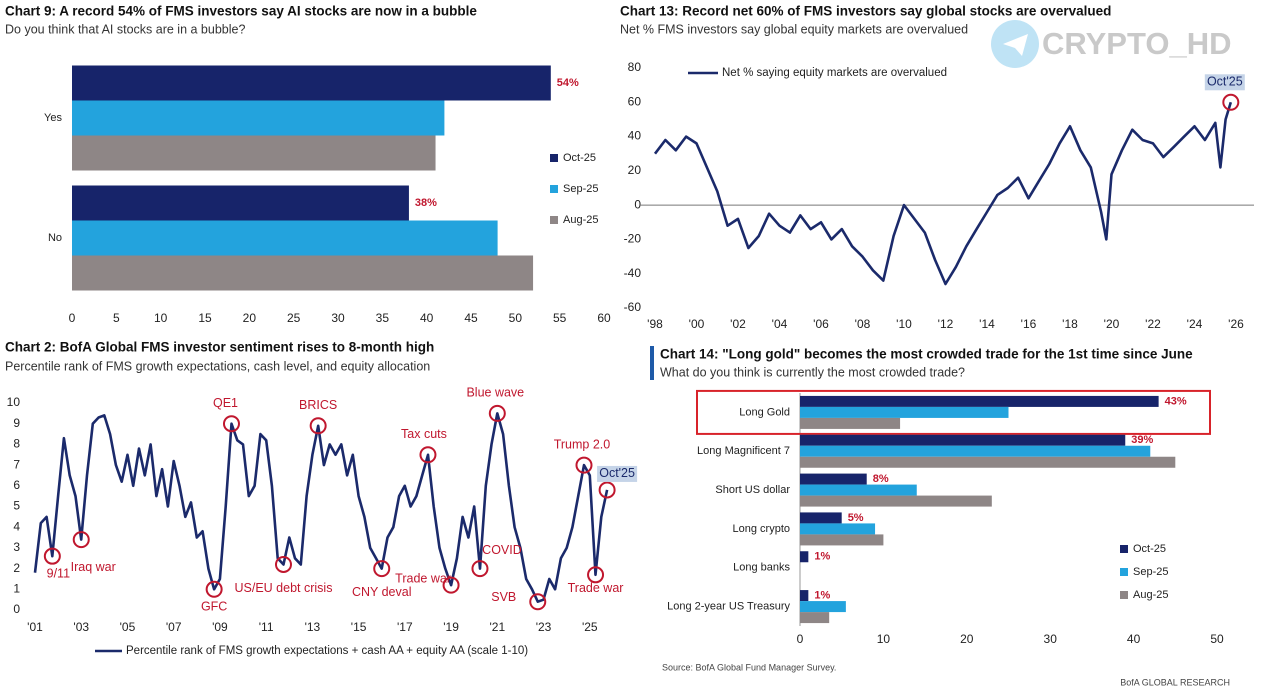 The width and height of the screenshot is (1280, 695). I want to click on x-tick-label: '06, so click(821, 324).